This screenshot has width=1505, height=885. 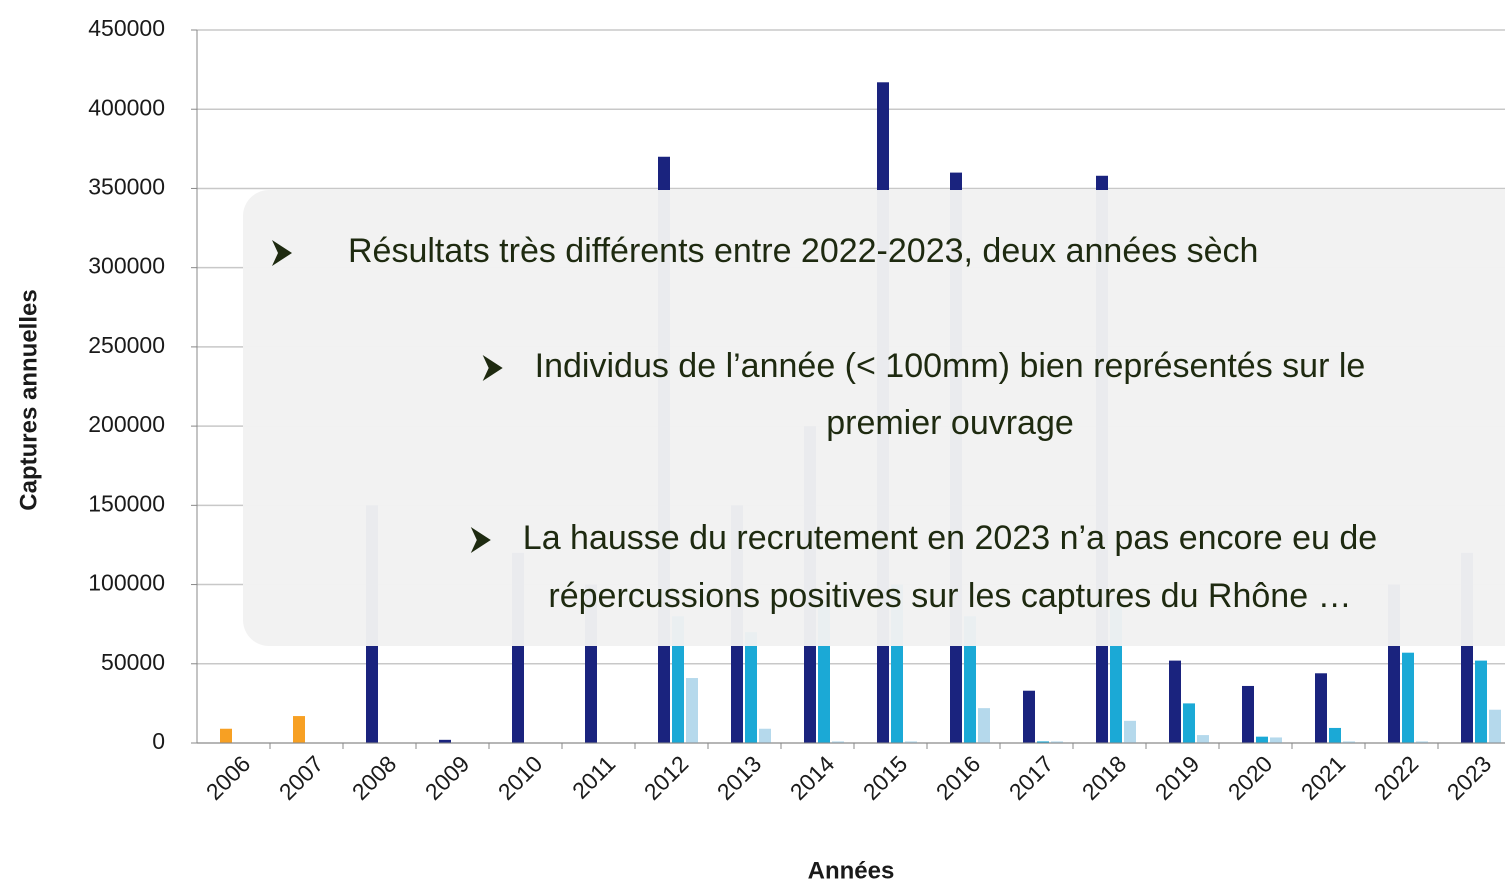 I want to click on x-tick-label: 2009, so click(x=447, y=777).